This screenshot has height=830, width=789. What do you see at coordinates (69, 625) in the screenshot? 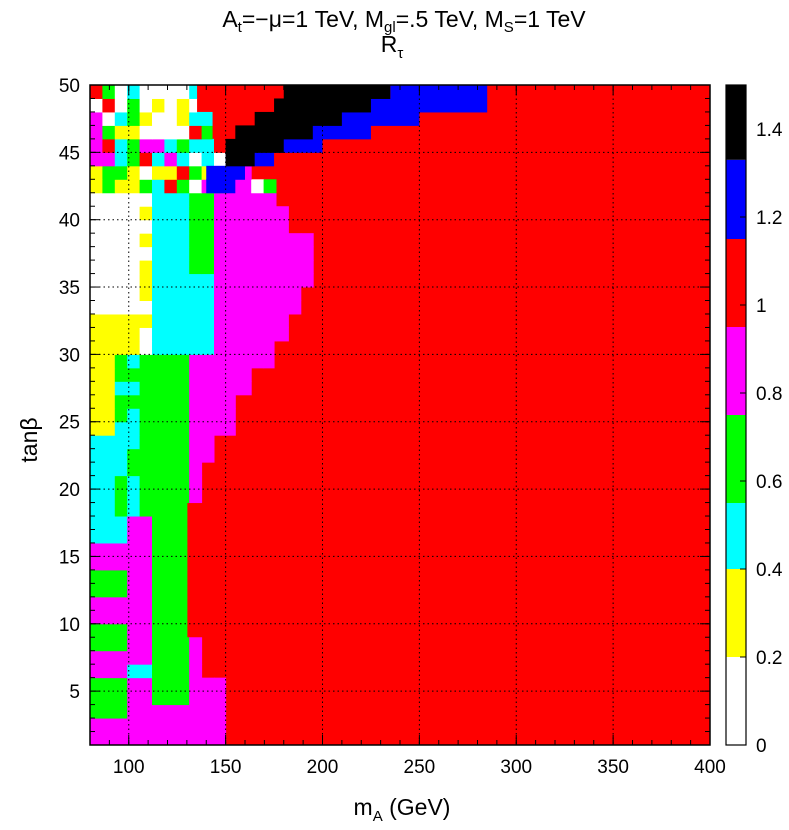
I see `y-tick-label: 10` at bounding box center [69, 625].